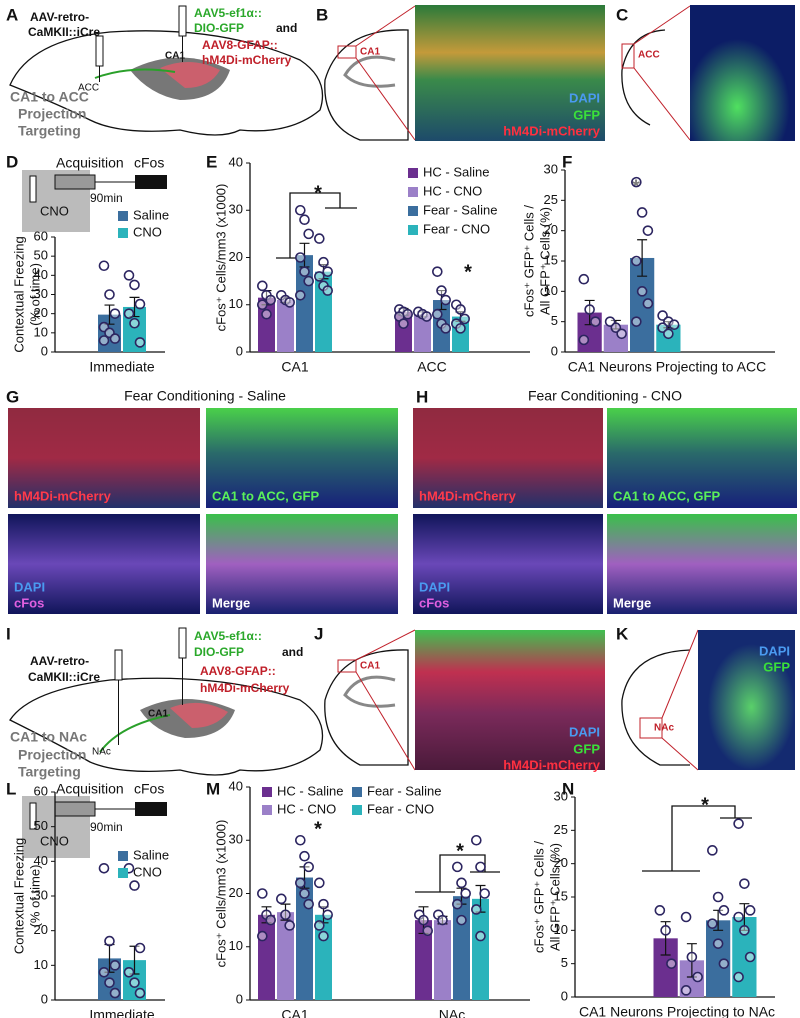 Image resolution: width=800 pixels, height=1018 pixels. I want to click on injection-label: AAV8-GFAP::, so click(240, 45).